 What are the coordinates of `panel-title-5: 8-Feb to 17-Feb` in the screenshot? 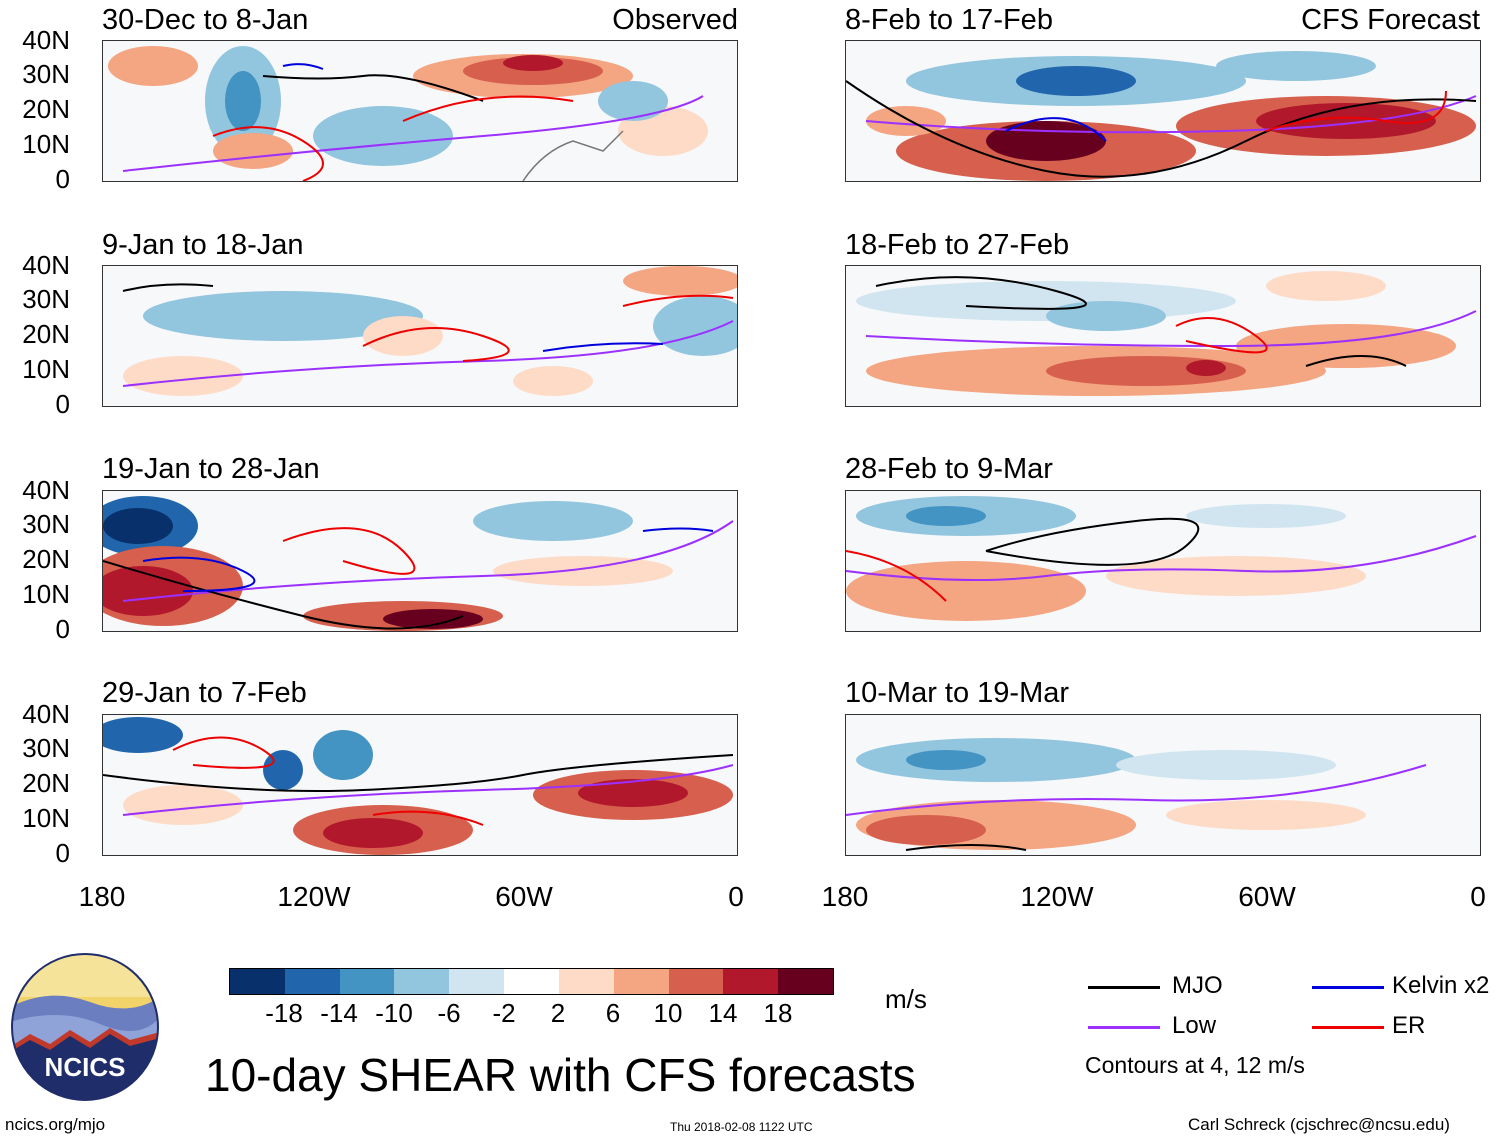 It's located at (949, 20).